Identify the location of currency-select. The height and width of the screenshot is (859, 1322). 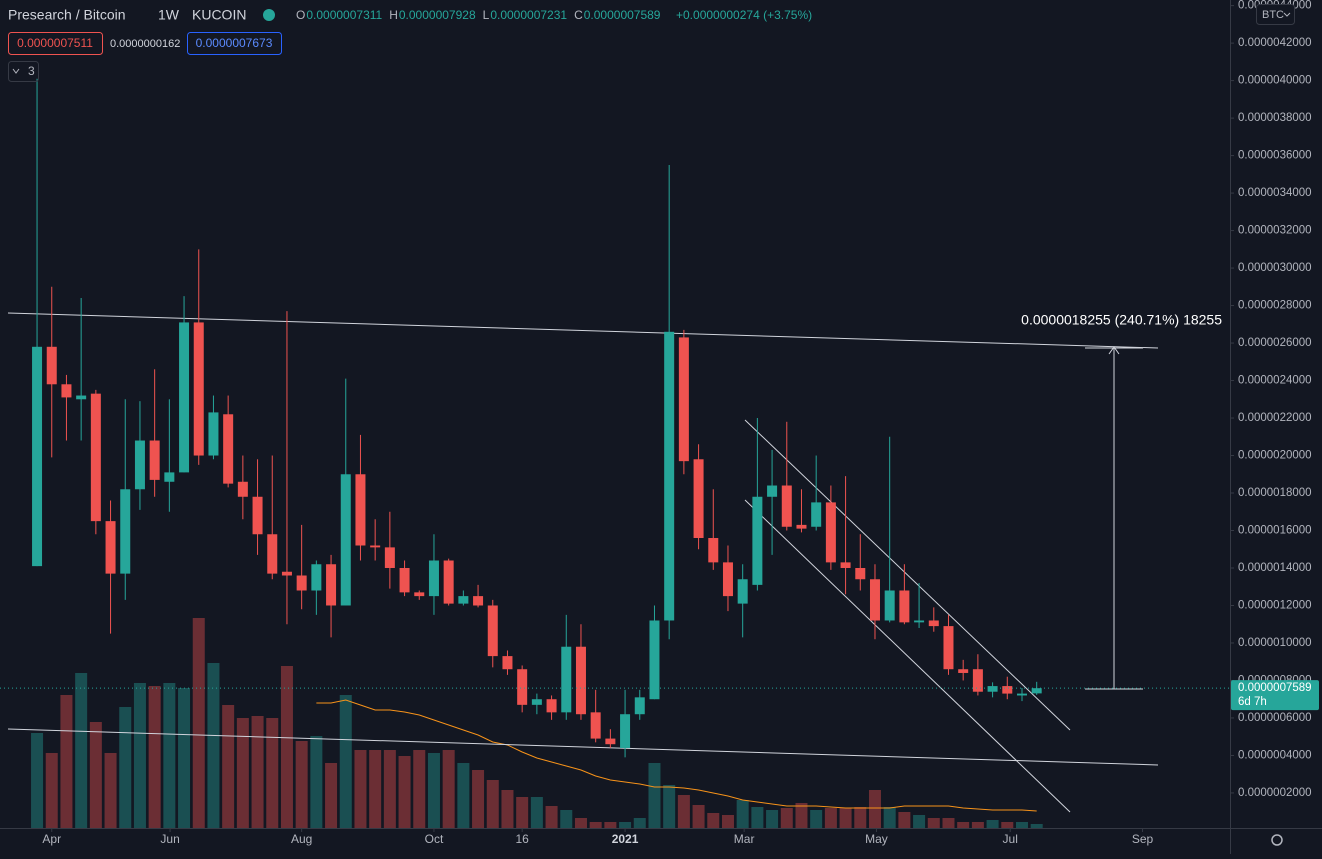
(1275, 14).